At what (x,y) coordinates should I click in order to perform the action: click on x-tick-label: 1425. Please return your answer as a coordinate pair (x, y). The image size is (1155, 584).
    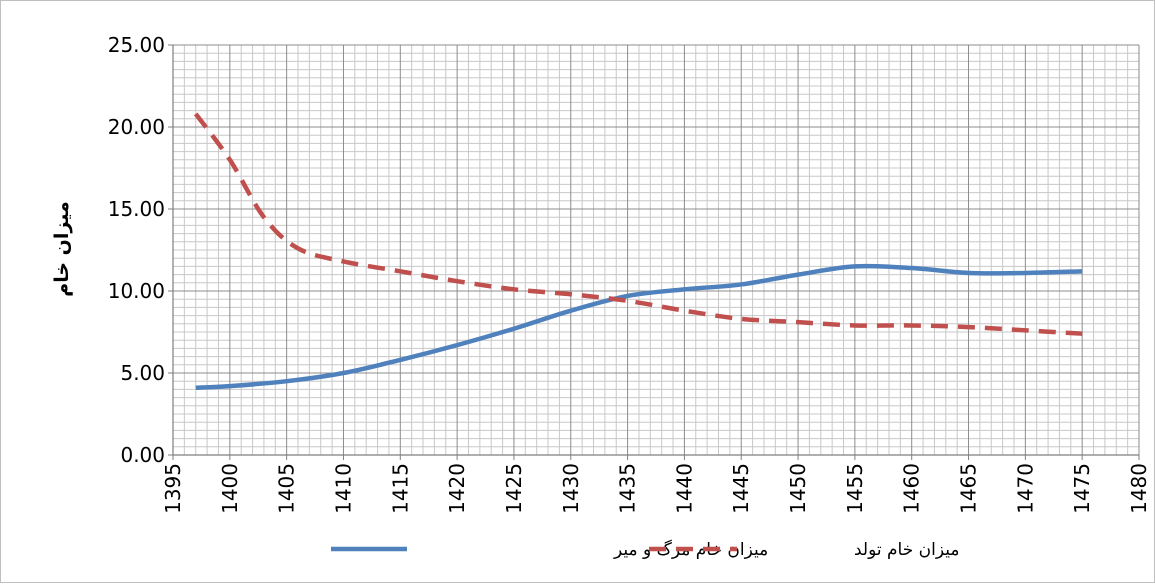
    Looking at the image, I should click on (514, 488).